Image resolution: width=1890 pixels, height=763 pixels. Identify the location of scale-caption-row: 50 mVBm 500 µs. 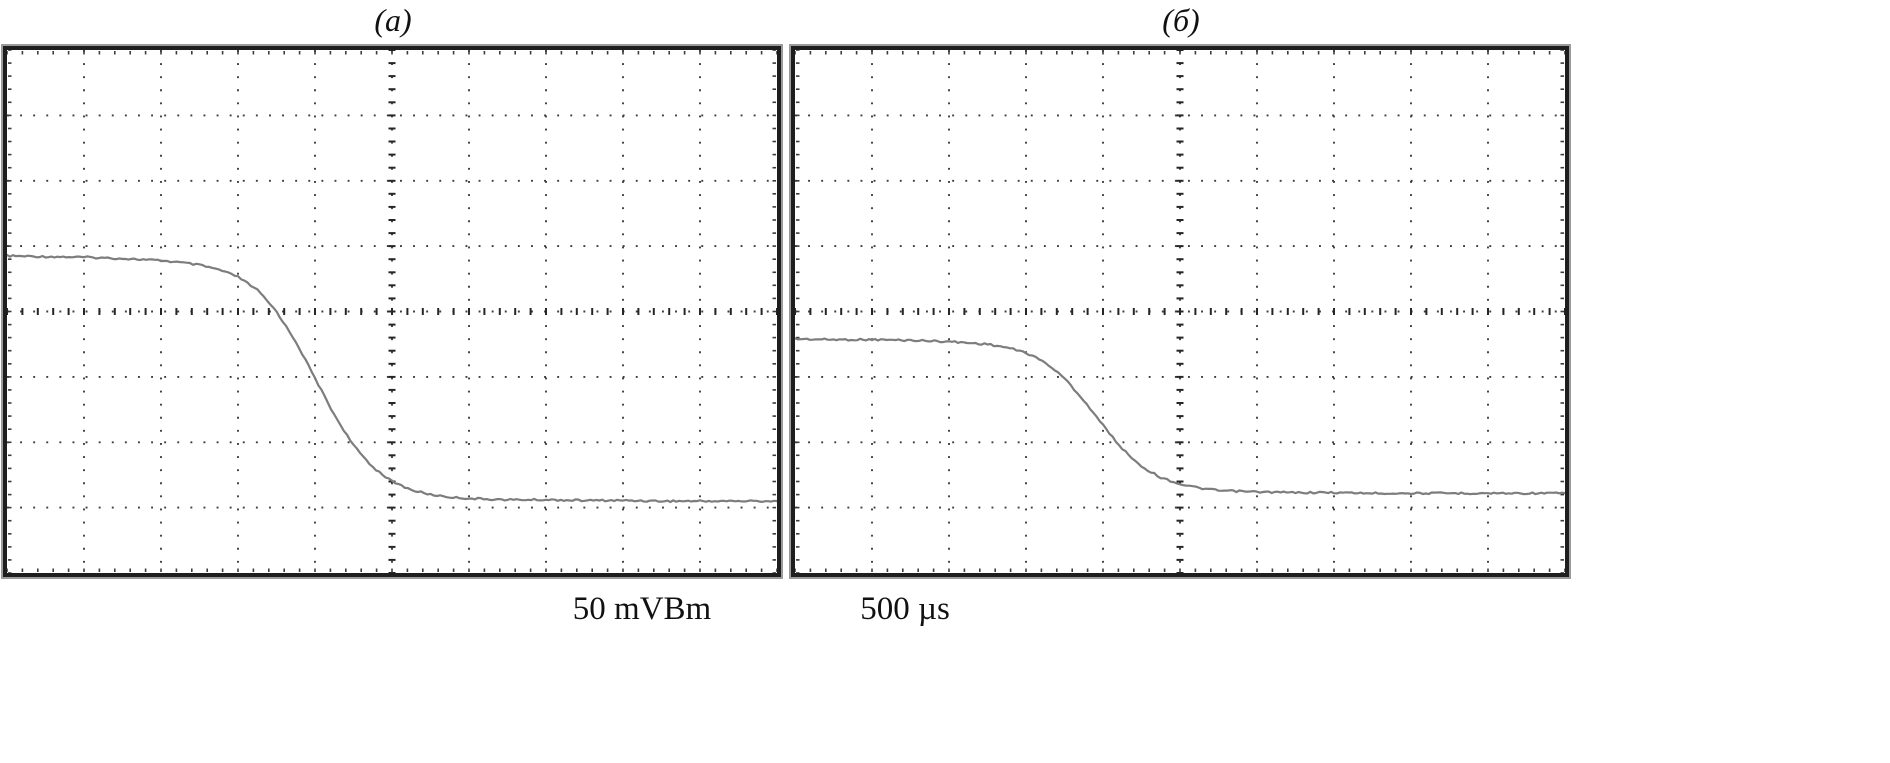
(945, 614).